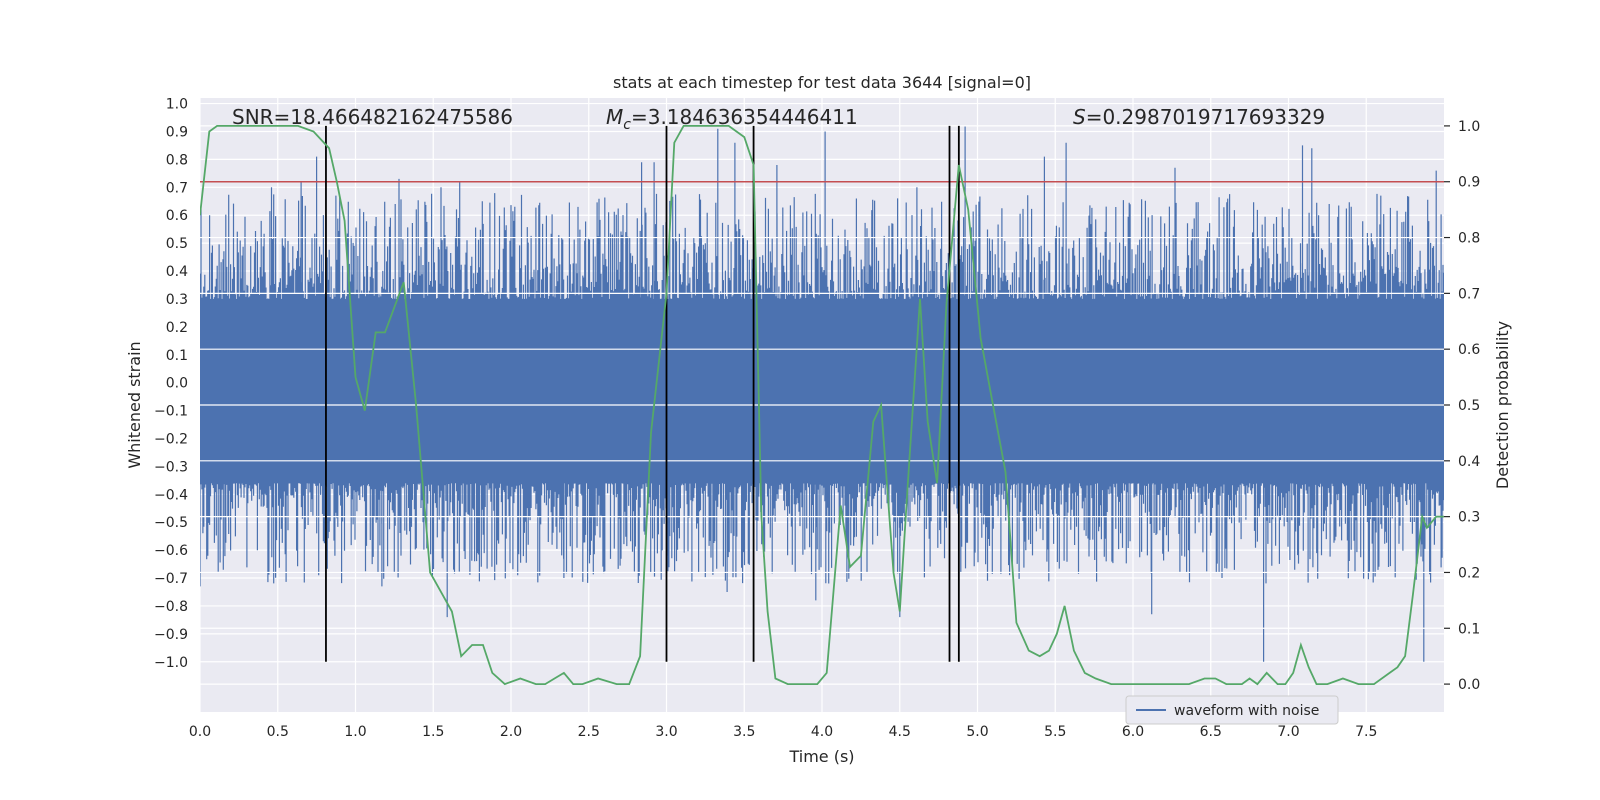 The width and height of the screenshot is (1600, 800). Describe the element at coordinates (1469, 629) in the screenshot. I see `y2-tick-label: 0.1` at that location.